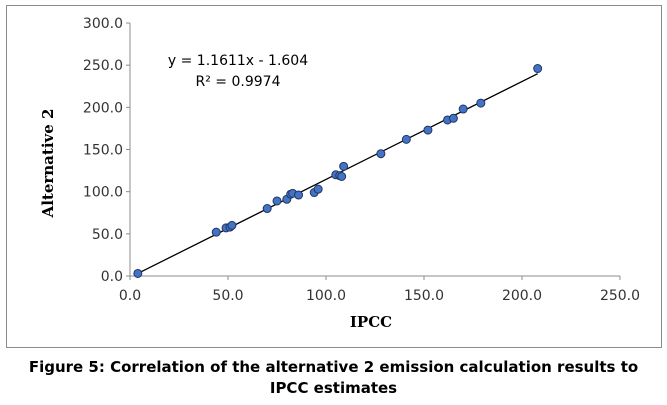  What do you see at coordinates (238, 61) in the screenshot?
I see `trendline-equation: y = 1.1611x - 1.604` at bounding box center [238, 61].